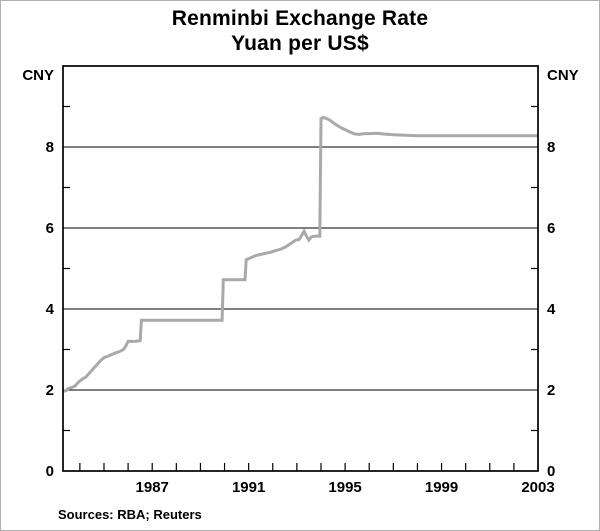  I want to click on y-tick-label-left: 8, so click(50, 147).